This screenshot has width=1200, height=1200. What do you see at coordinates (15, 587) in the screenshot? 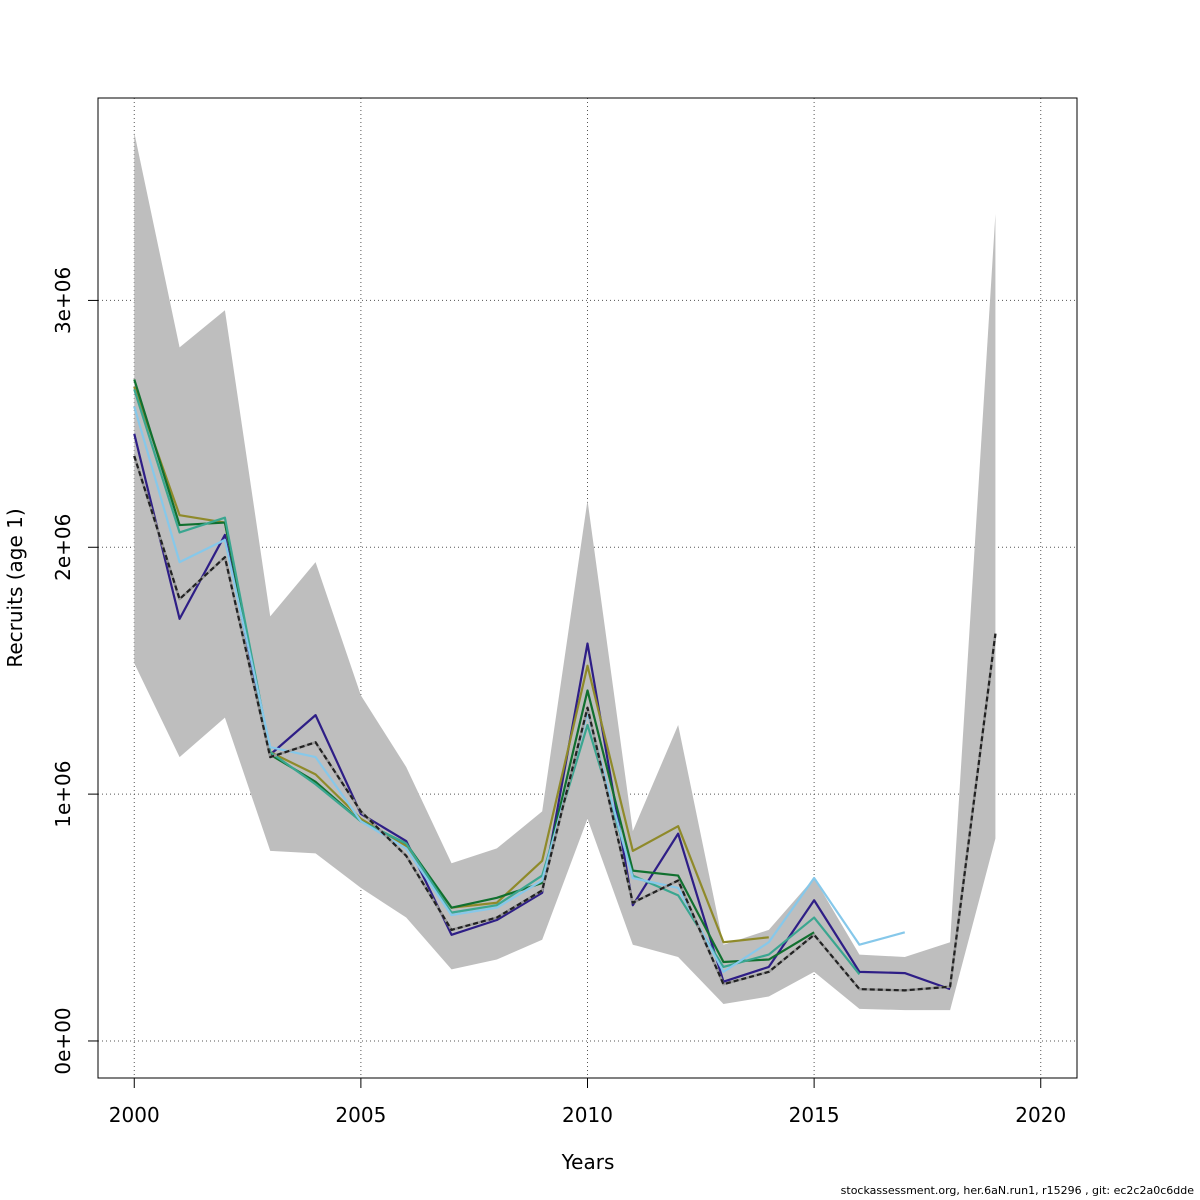
I see `y-axis-title: Recruits (age 1)` at bounding box center [15, 587].